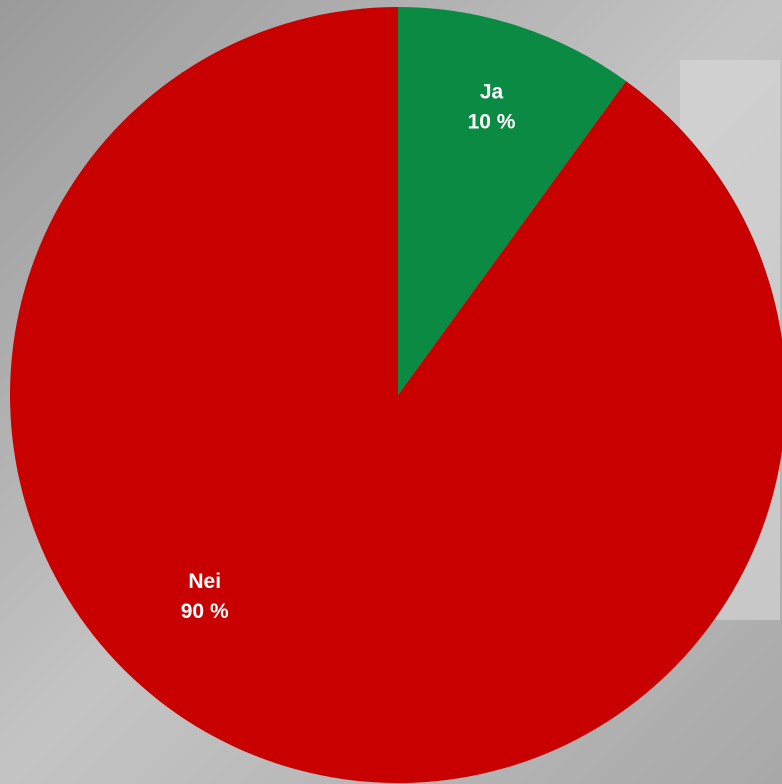 The width and height of the screenshot is (782, 784). What do you see at coordinates (492, 122) in the screenshot?
I see `slice-value-label: 10 %` at bounding box center [492, 122].